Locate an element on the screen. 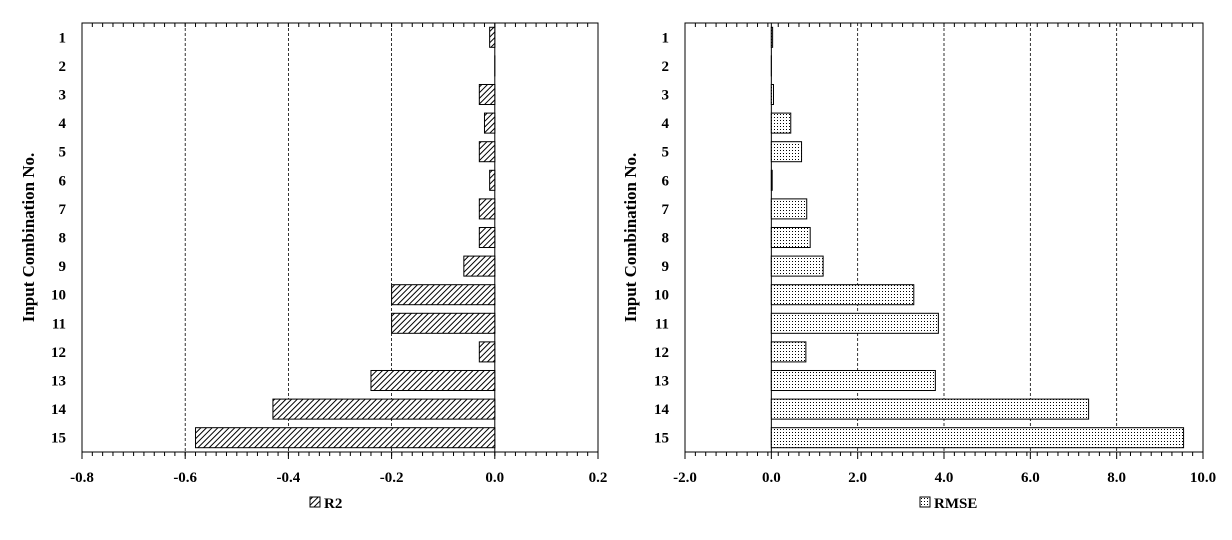  x-tick-label: -0.2 is located at coordinates (392, 478).